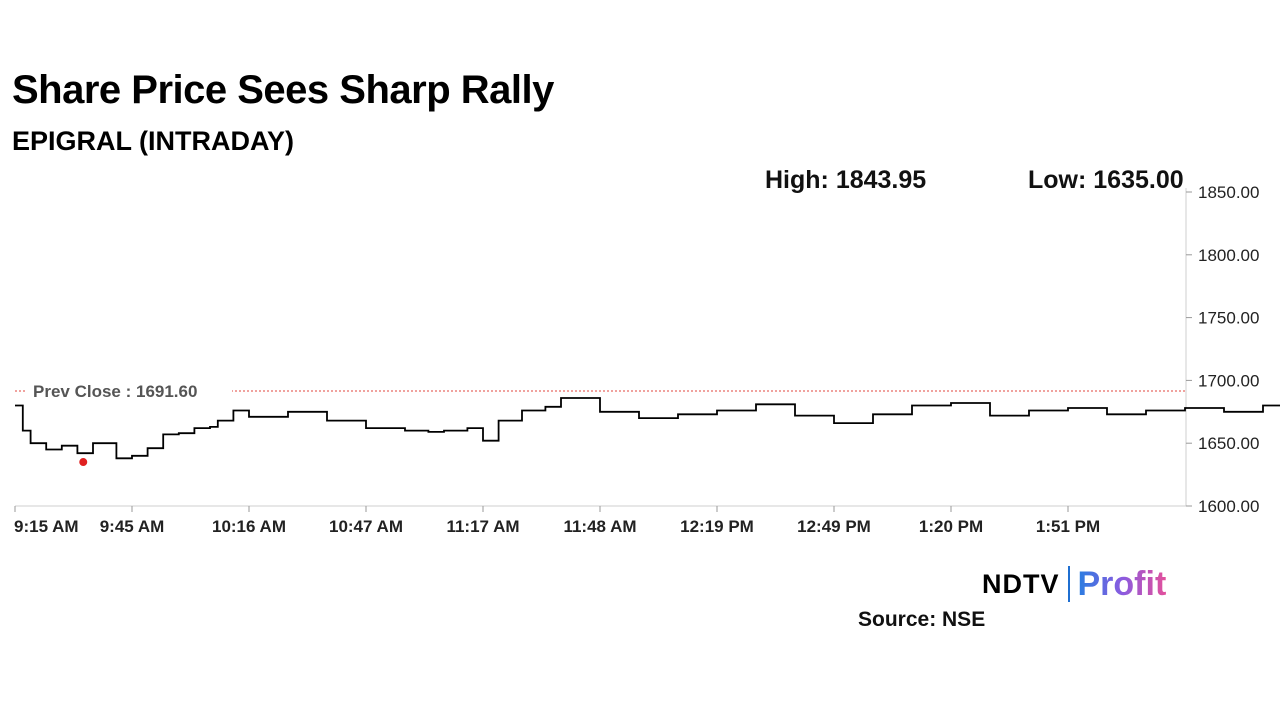 The image size is (1280, 720). I want to click on ndtv-wordmark: NDTV, so click(1021, 583).